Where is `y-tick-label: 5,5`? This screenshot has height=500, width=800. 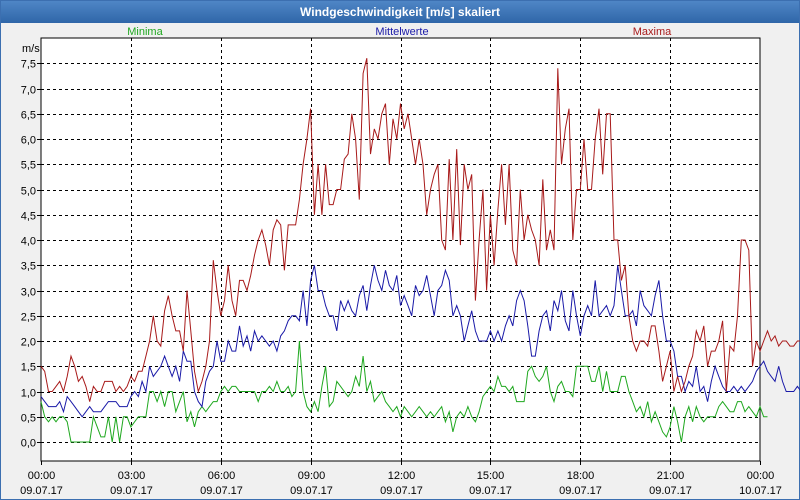 y-tick-label: 5,5 is located at coordinates (28, 166).